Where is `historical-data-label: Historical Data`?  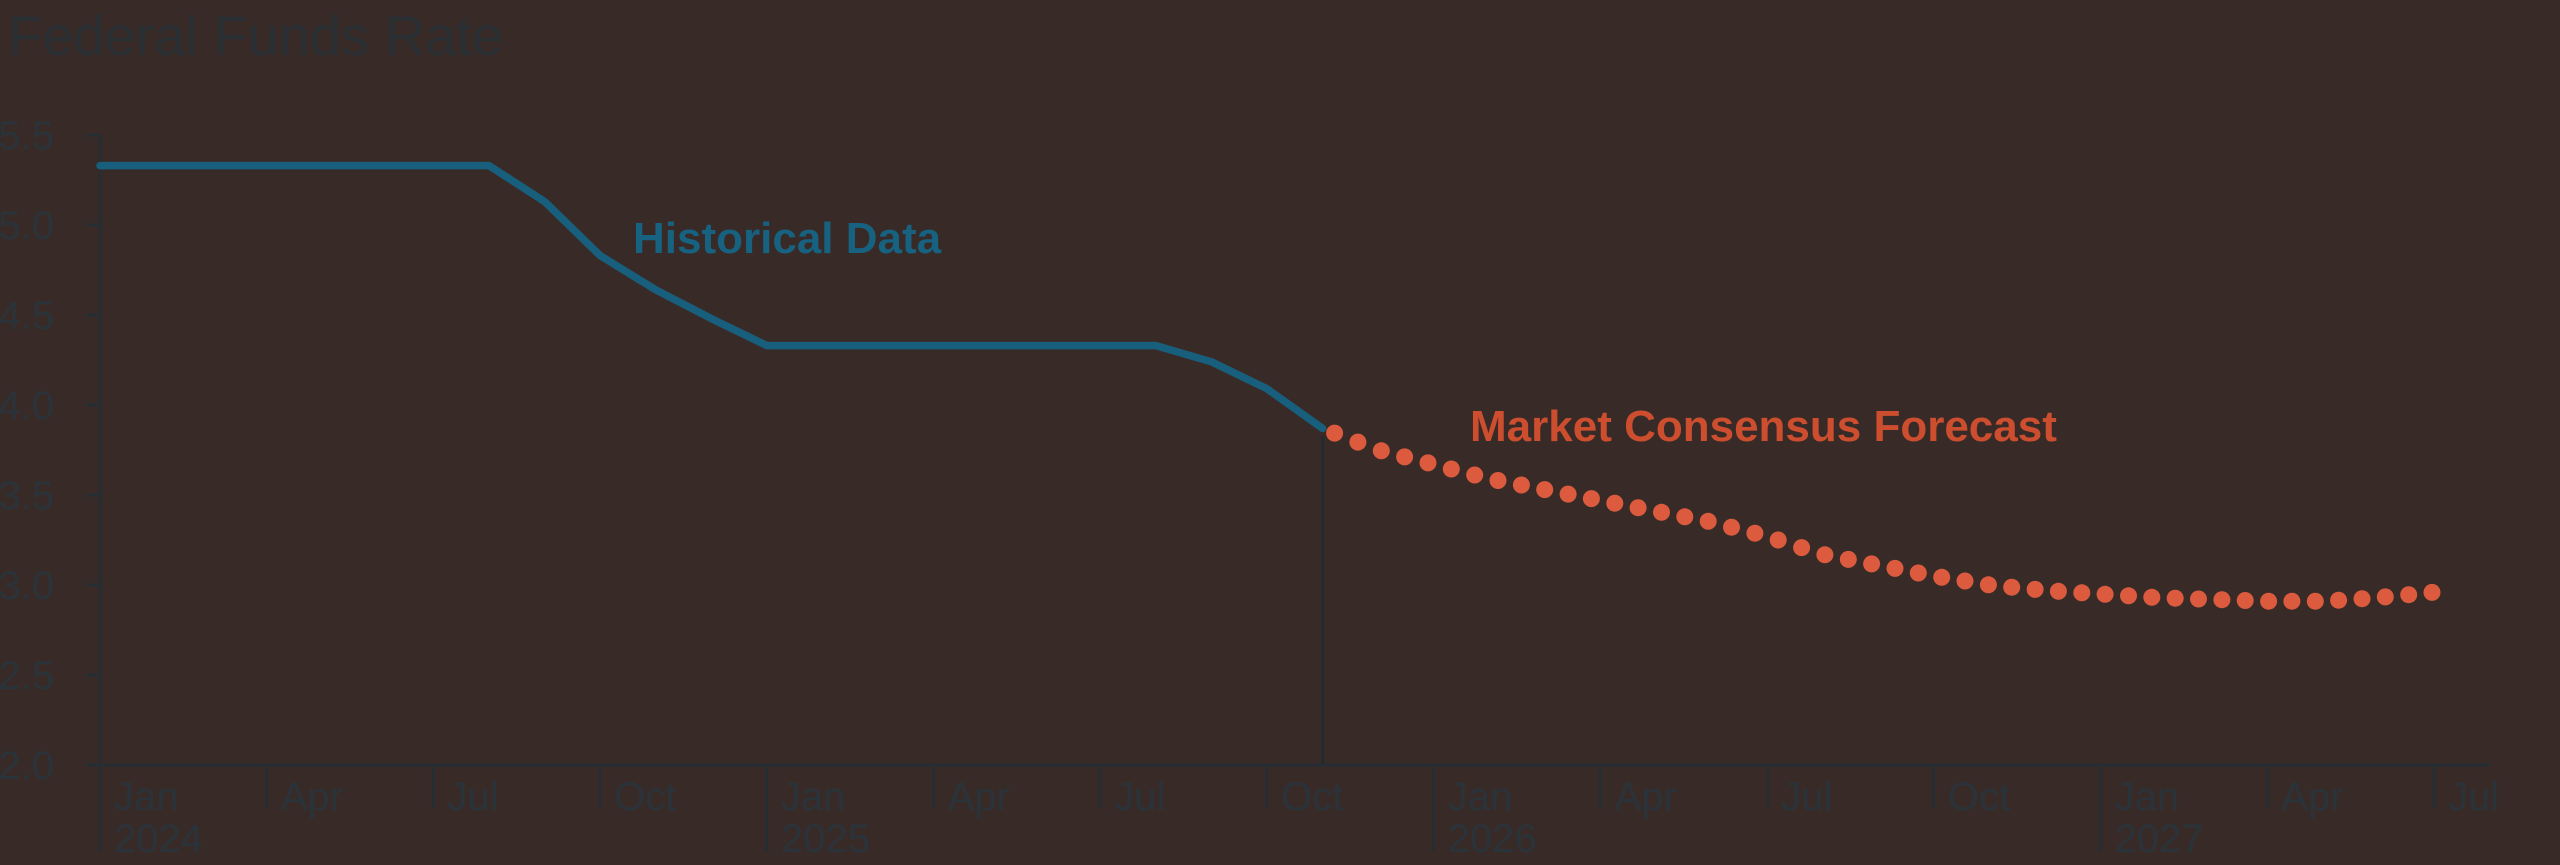
historical-data-label: Historical Data is located at coordinates (787, 238).